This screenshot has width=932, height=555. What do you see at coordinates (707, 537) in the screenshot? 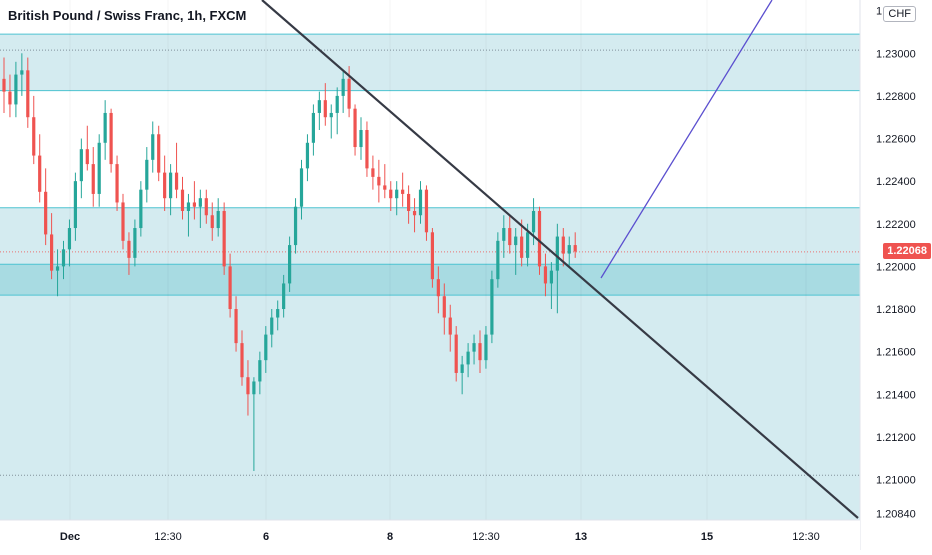
I see `time-tick-label: 15` at bounding box center [707, 537].